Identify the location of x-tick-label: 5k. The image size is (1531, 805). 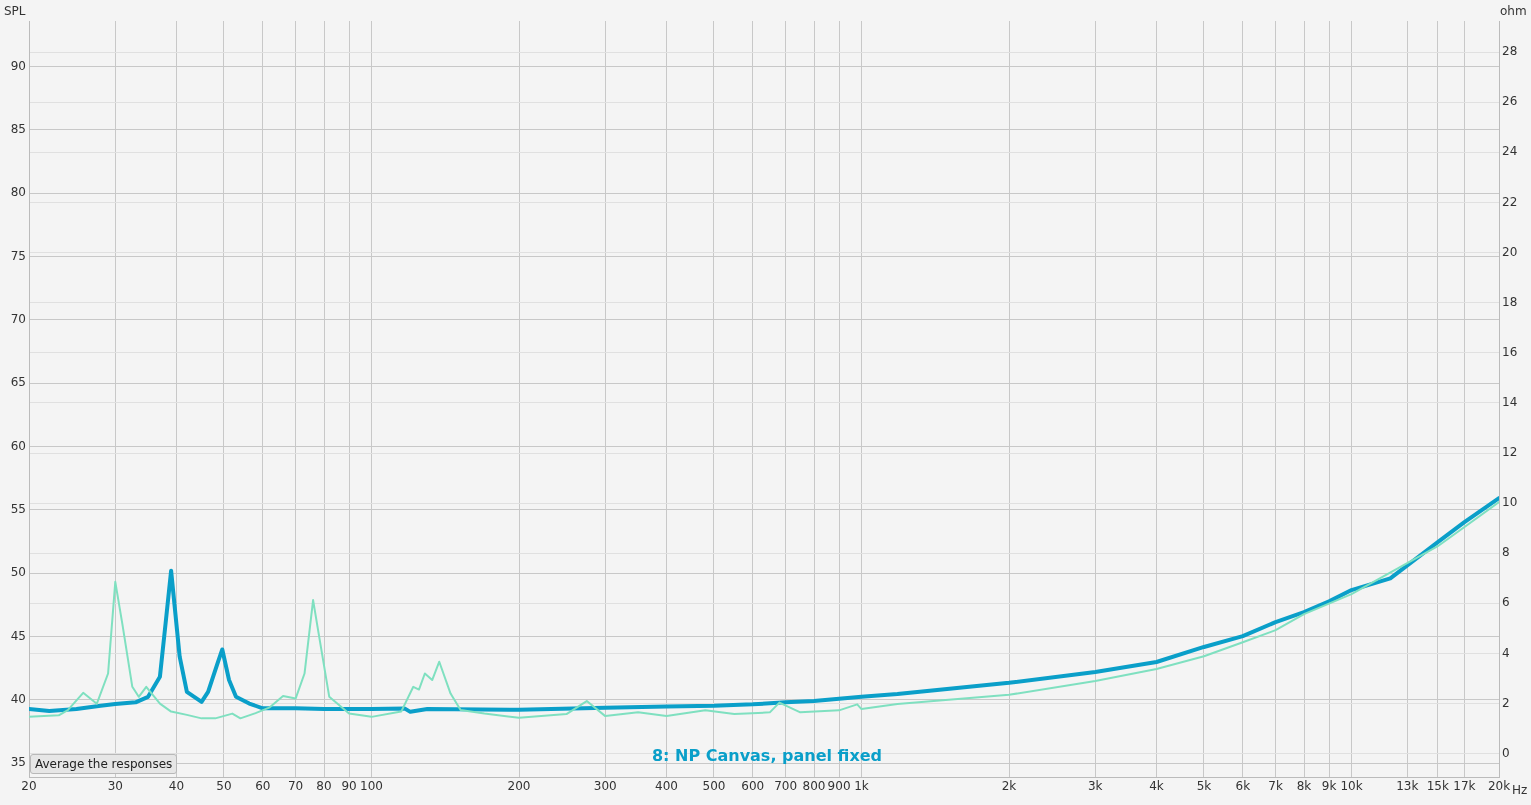
(1204, 786).